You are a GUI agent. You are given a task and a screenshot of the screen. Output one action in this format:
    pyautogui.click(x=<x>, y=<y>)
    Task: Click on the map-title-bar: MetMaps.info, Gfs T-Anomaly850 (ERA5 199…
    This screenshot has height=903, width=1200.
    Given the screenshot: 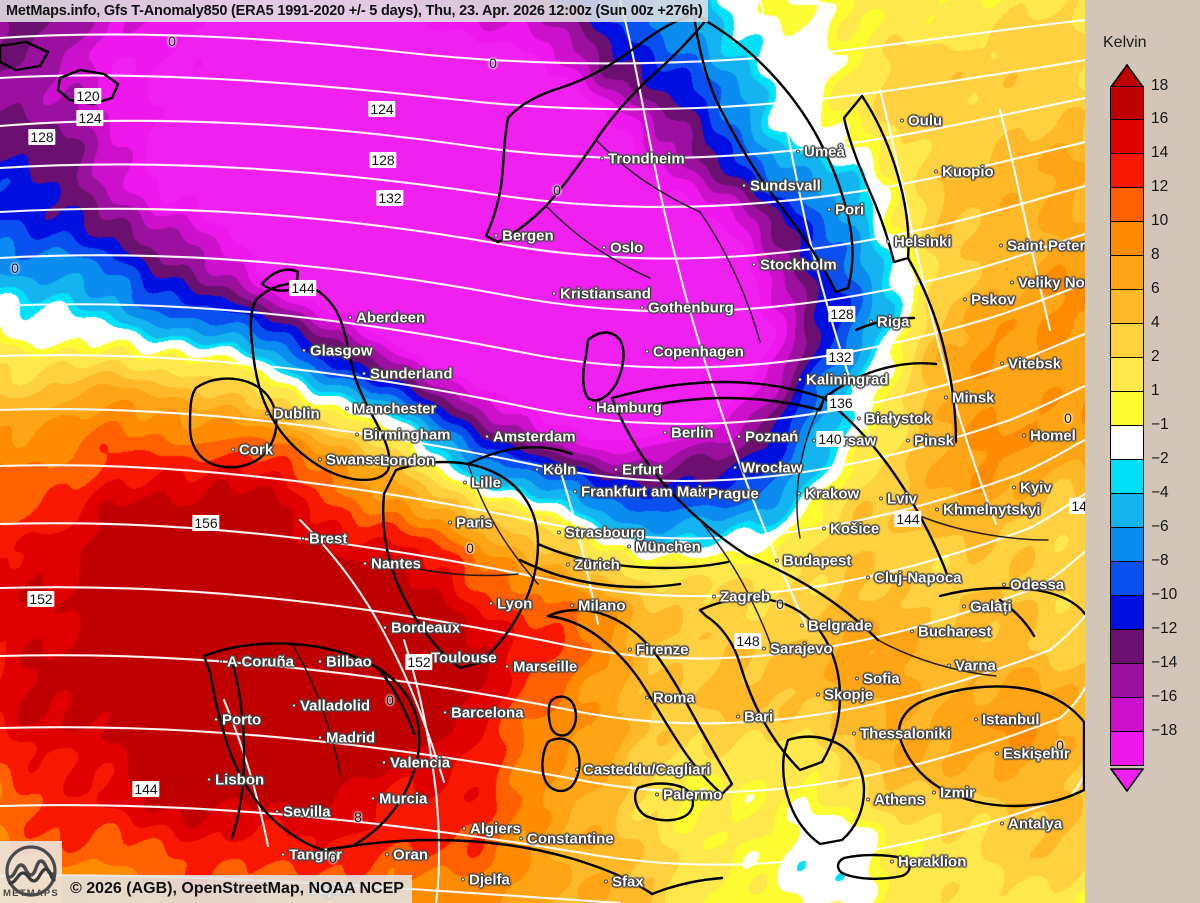 What is the action you would take?
    pyautogui.click(x=354, y=11)
    